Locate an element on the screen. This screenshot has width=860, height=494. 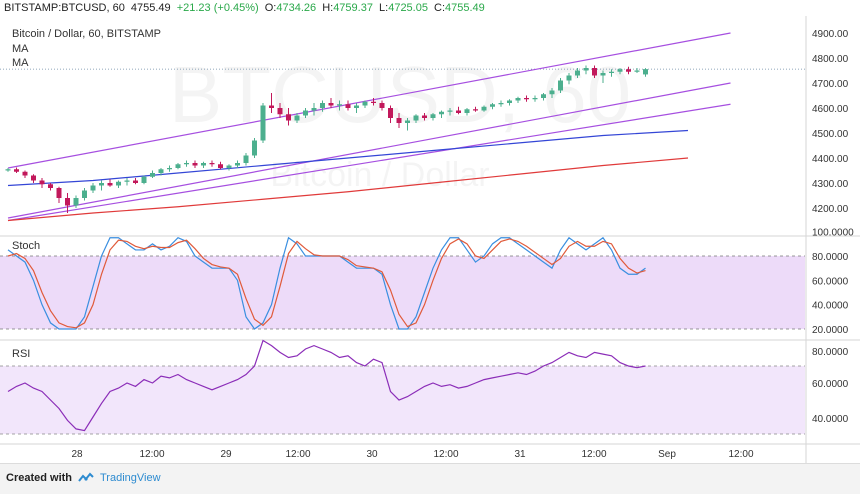
rsi-tick-label: 80.0000 is located at coordinates (830, 352).